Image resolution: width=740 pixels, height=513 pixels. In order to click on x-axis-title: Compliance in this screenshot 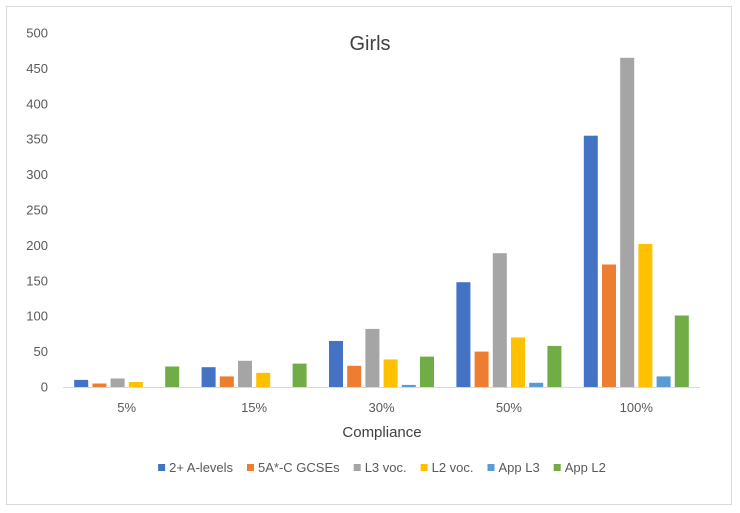, I will do `click(381, 432)`.